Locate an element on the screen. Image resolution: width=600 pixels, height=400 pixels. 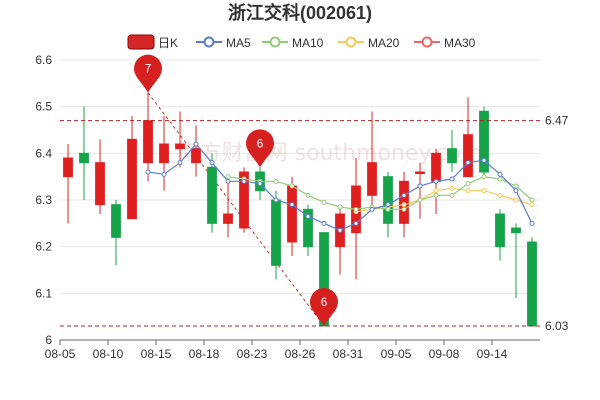
ma10-line is located at coordinates (380, 193).